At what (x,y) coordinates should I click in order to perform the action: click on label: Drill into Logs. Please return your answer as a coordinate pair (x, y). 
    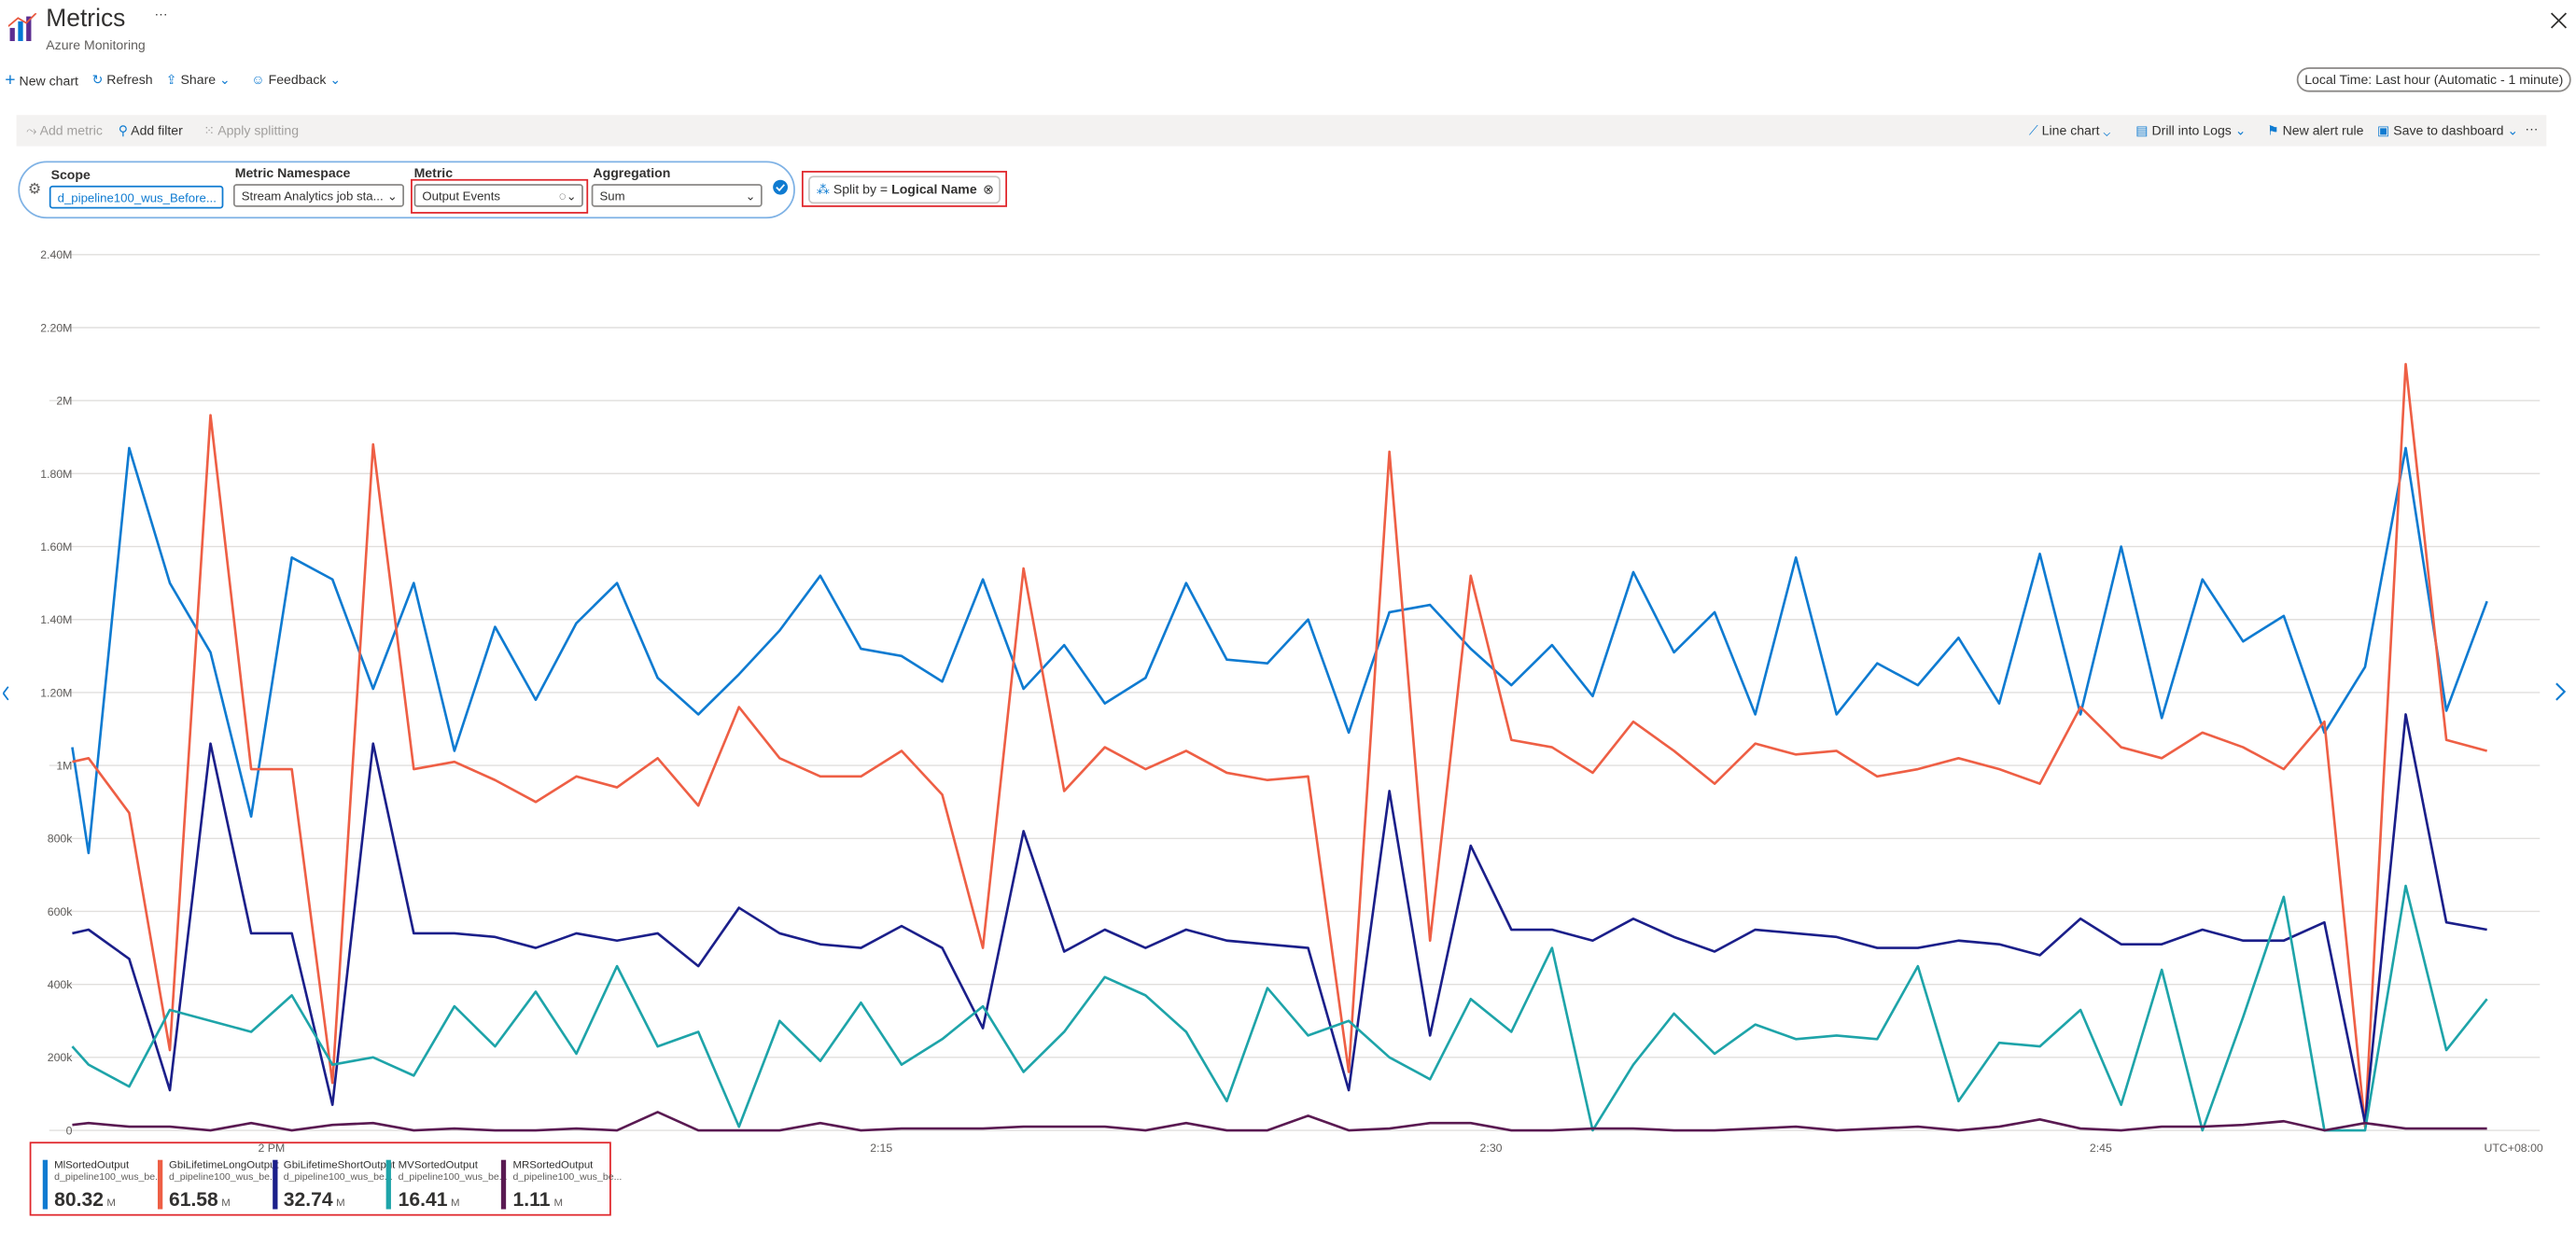
    Looking at the image, I should click on (2191, 130).